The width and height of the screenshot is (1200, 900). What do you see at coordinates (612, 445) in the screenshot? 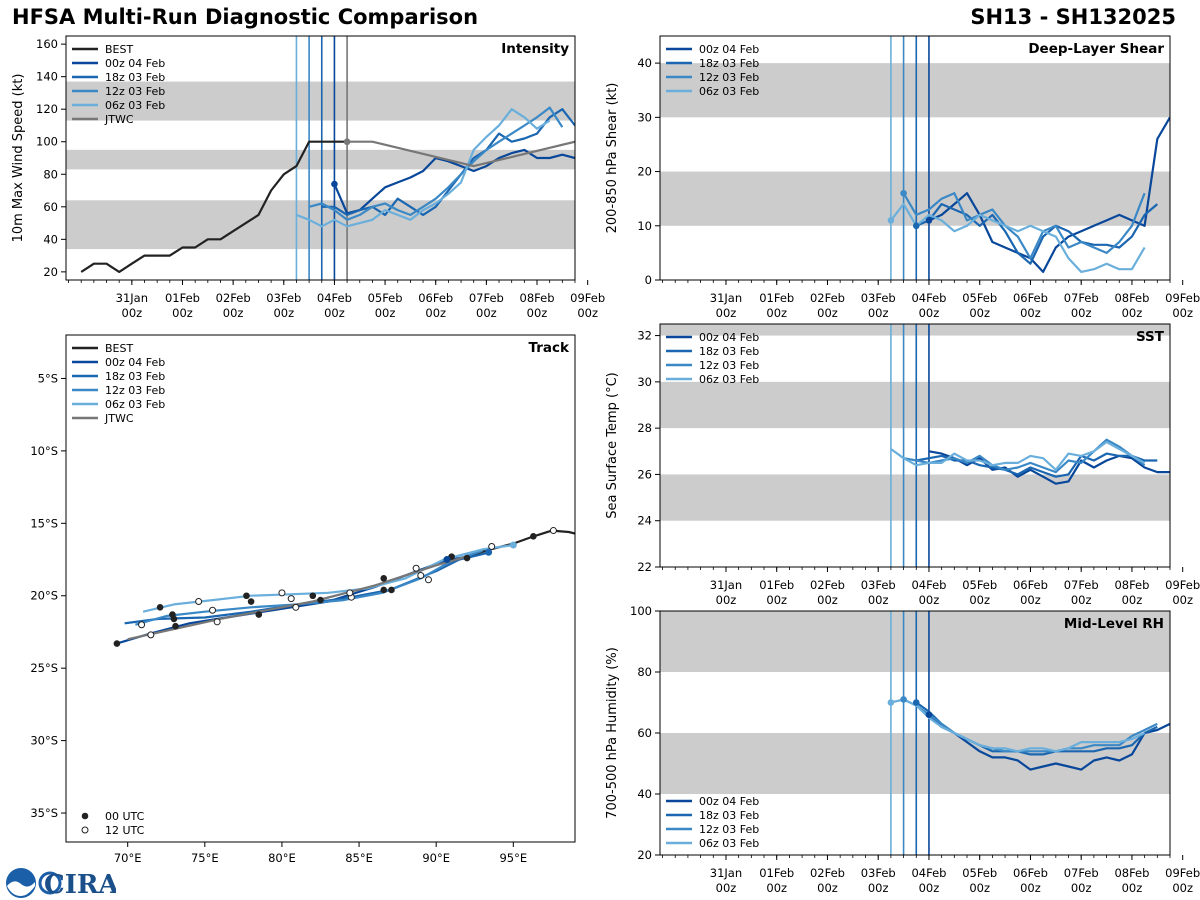
I see `y-axis-label: Sea Surface Temp (°C)` at bounding box center [612, 445].